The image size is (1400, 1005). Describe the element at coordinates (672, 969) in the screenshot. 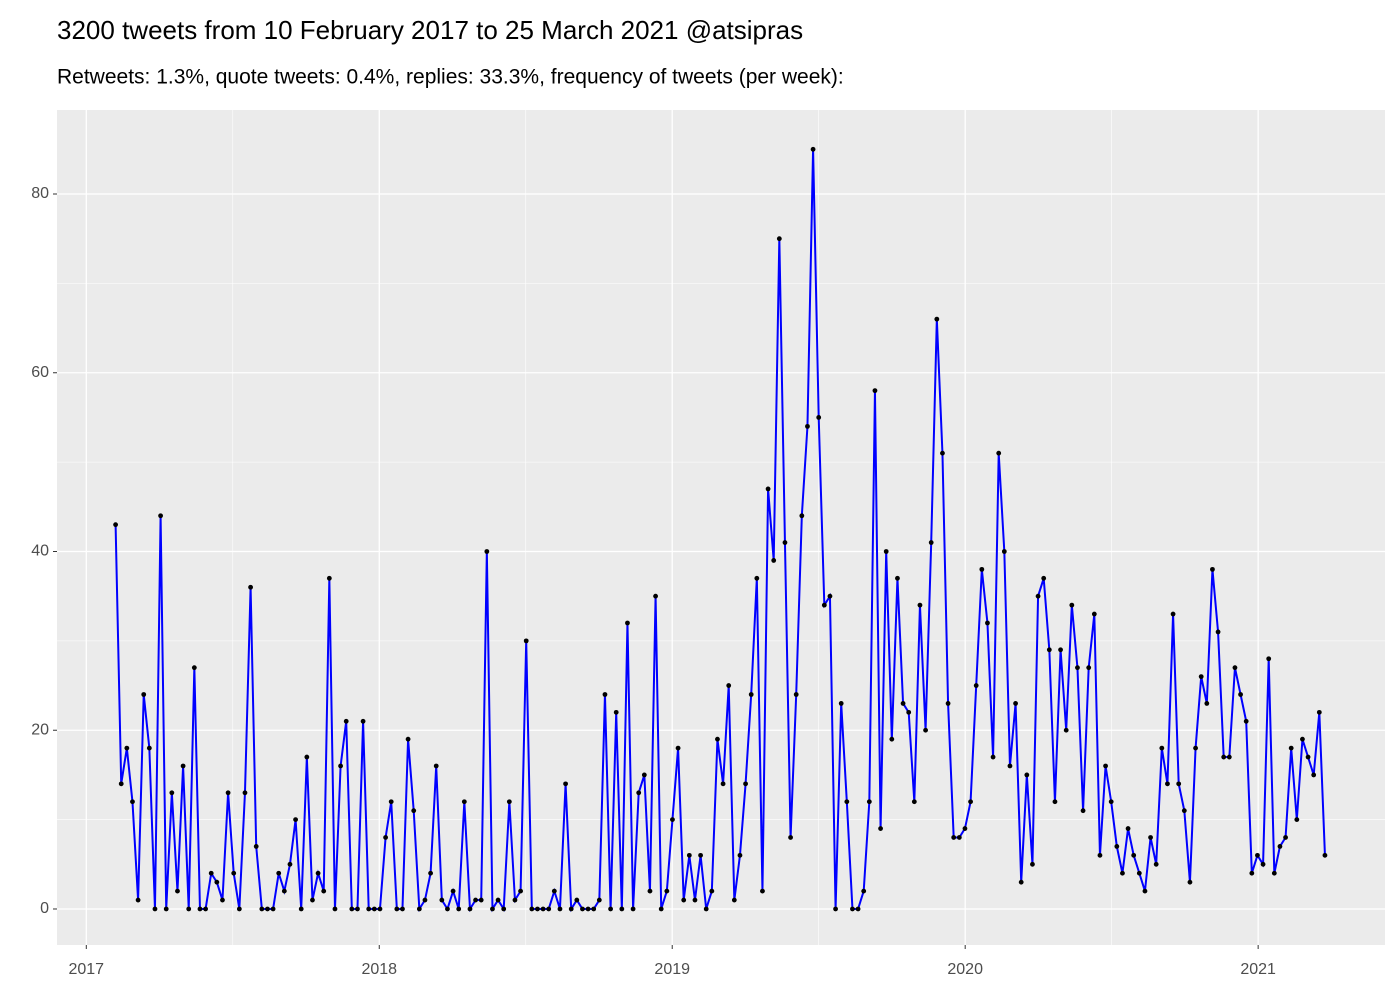

I see `x-tick-label: 2019` at that location.